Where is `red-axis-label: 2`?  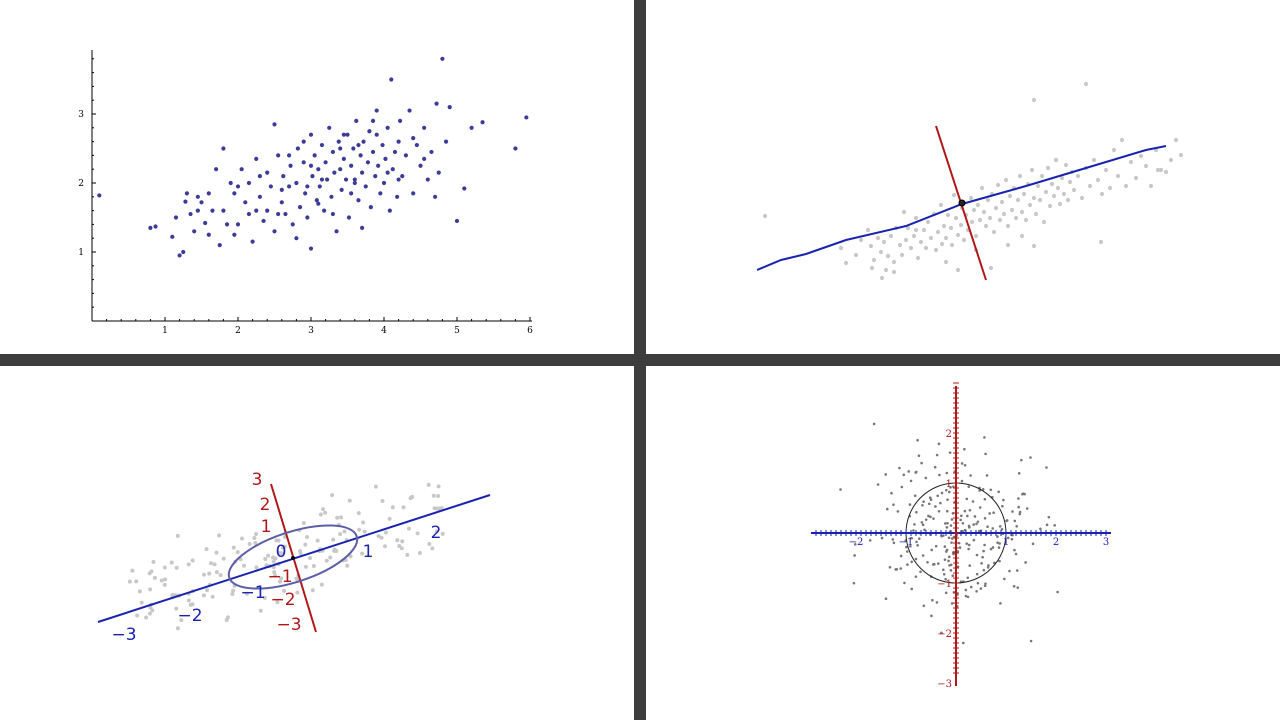 red-axis-label: 2 is located at coordinates (265, 505).